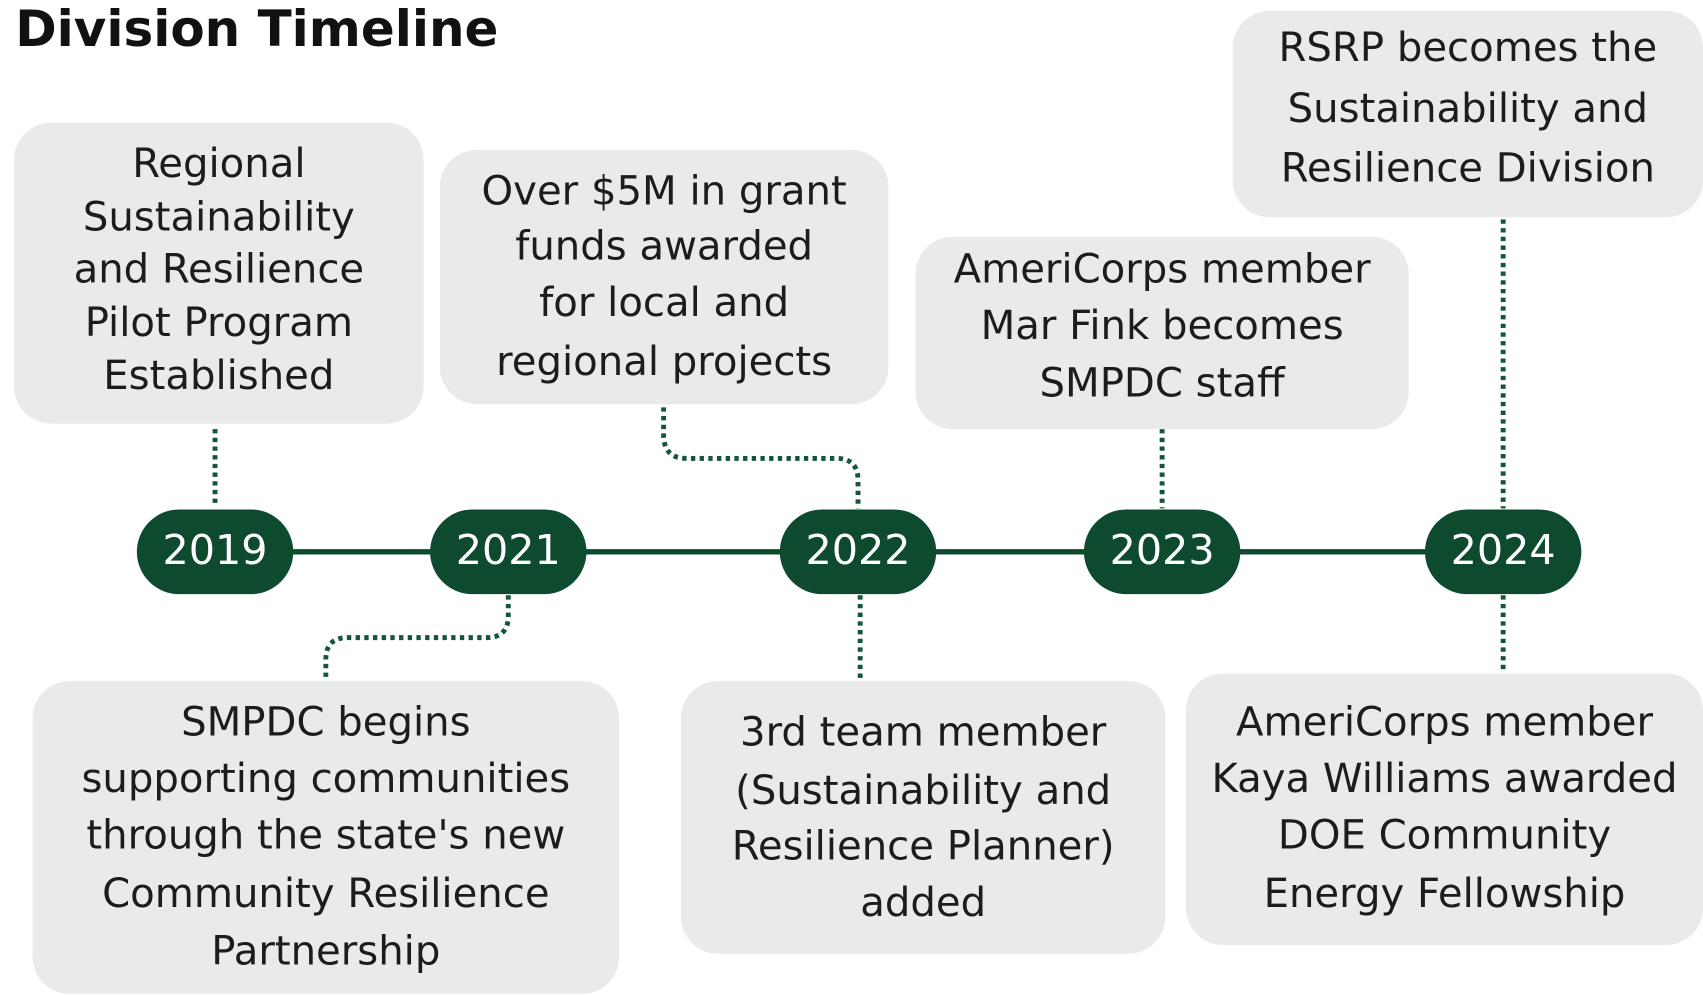  What do you see at coordinates (218, 376) in the screenshot?
I see `event-text: Established` at bounding box center [218, 376].